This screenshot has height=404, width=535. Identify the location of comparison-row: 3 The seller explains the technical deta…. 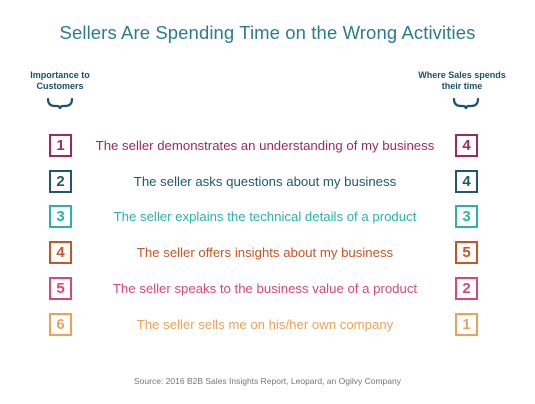
(267, 216).